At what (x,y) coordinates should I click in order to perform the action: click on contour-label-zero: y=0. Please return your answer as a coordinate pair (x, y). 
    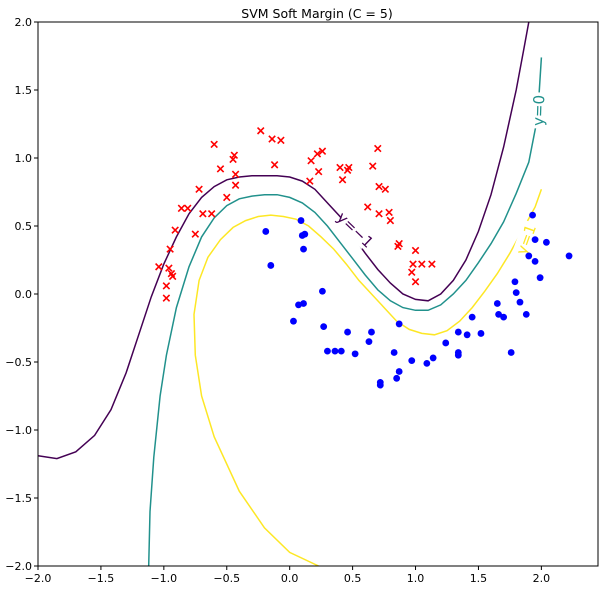
    Looking at the image, I should click on (538, 111).